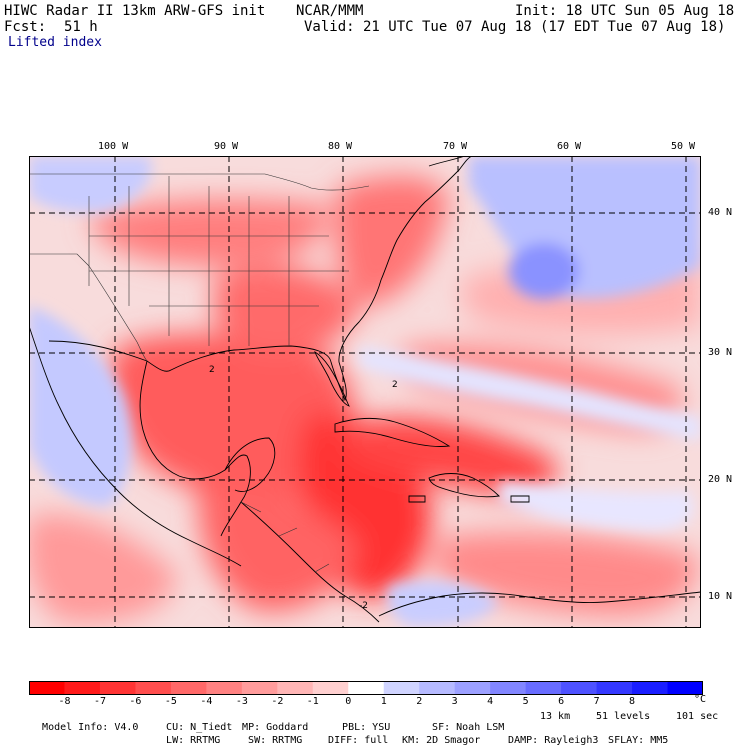 This screenshot has width=740, height=746. Describe the element at coordinates (175, 740) in the screenshot. I see `longwave-key: LW:` at that location.